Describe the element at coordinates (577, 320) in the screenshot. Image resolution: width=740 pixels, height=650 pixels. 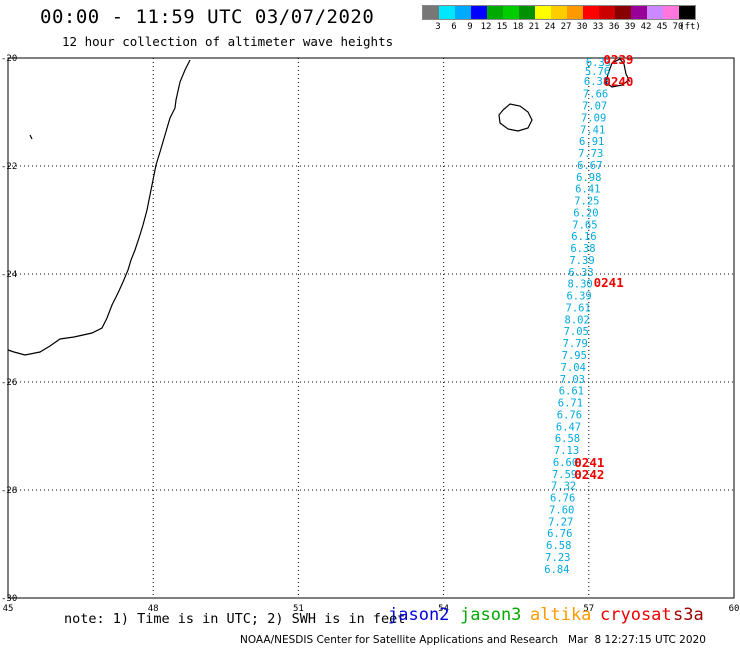
I see `swh-value-label: 8.02` at that location.